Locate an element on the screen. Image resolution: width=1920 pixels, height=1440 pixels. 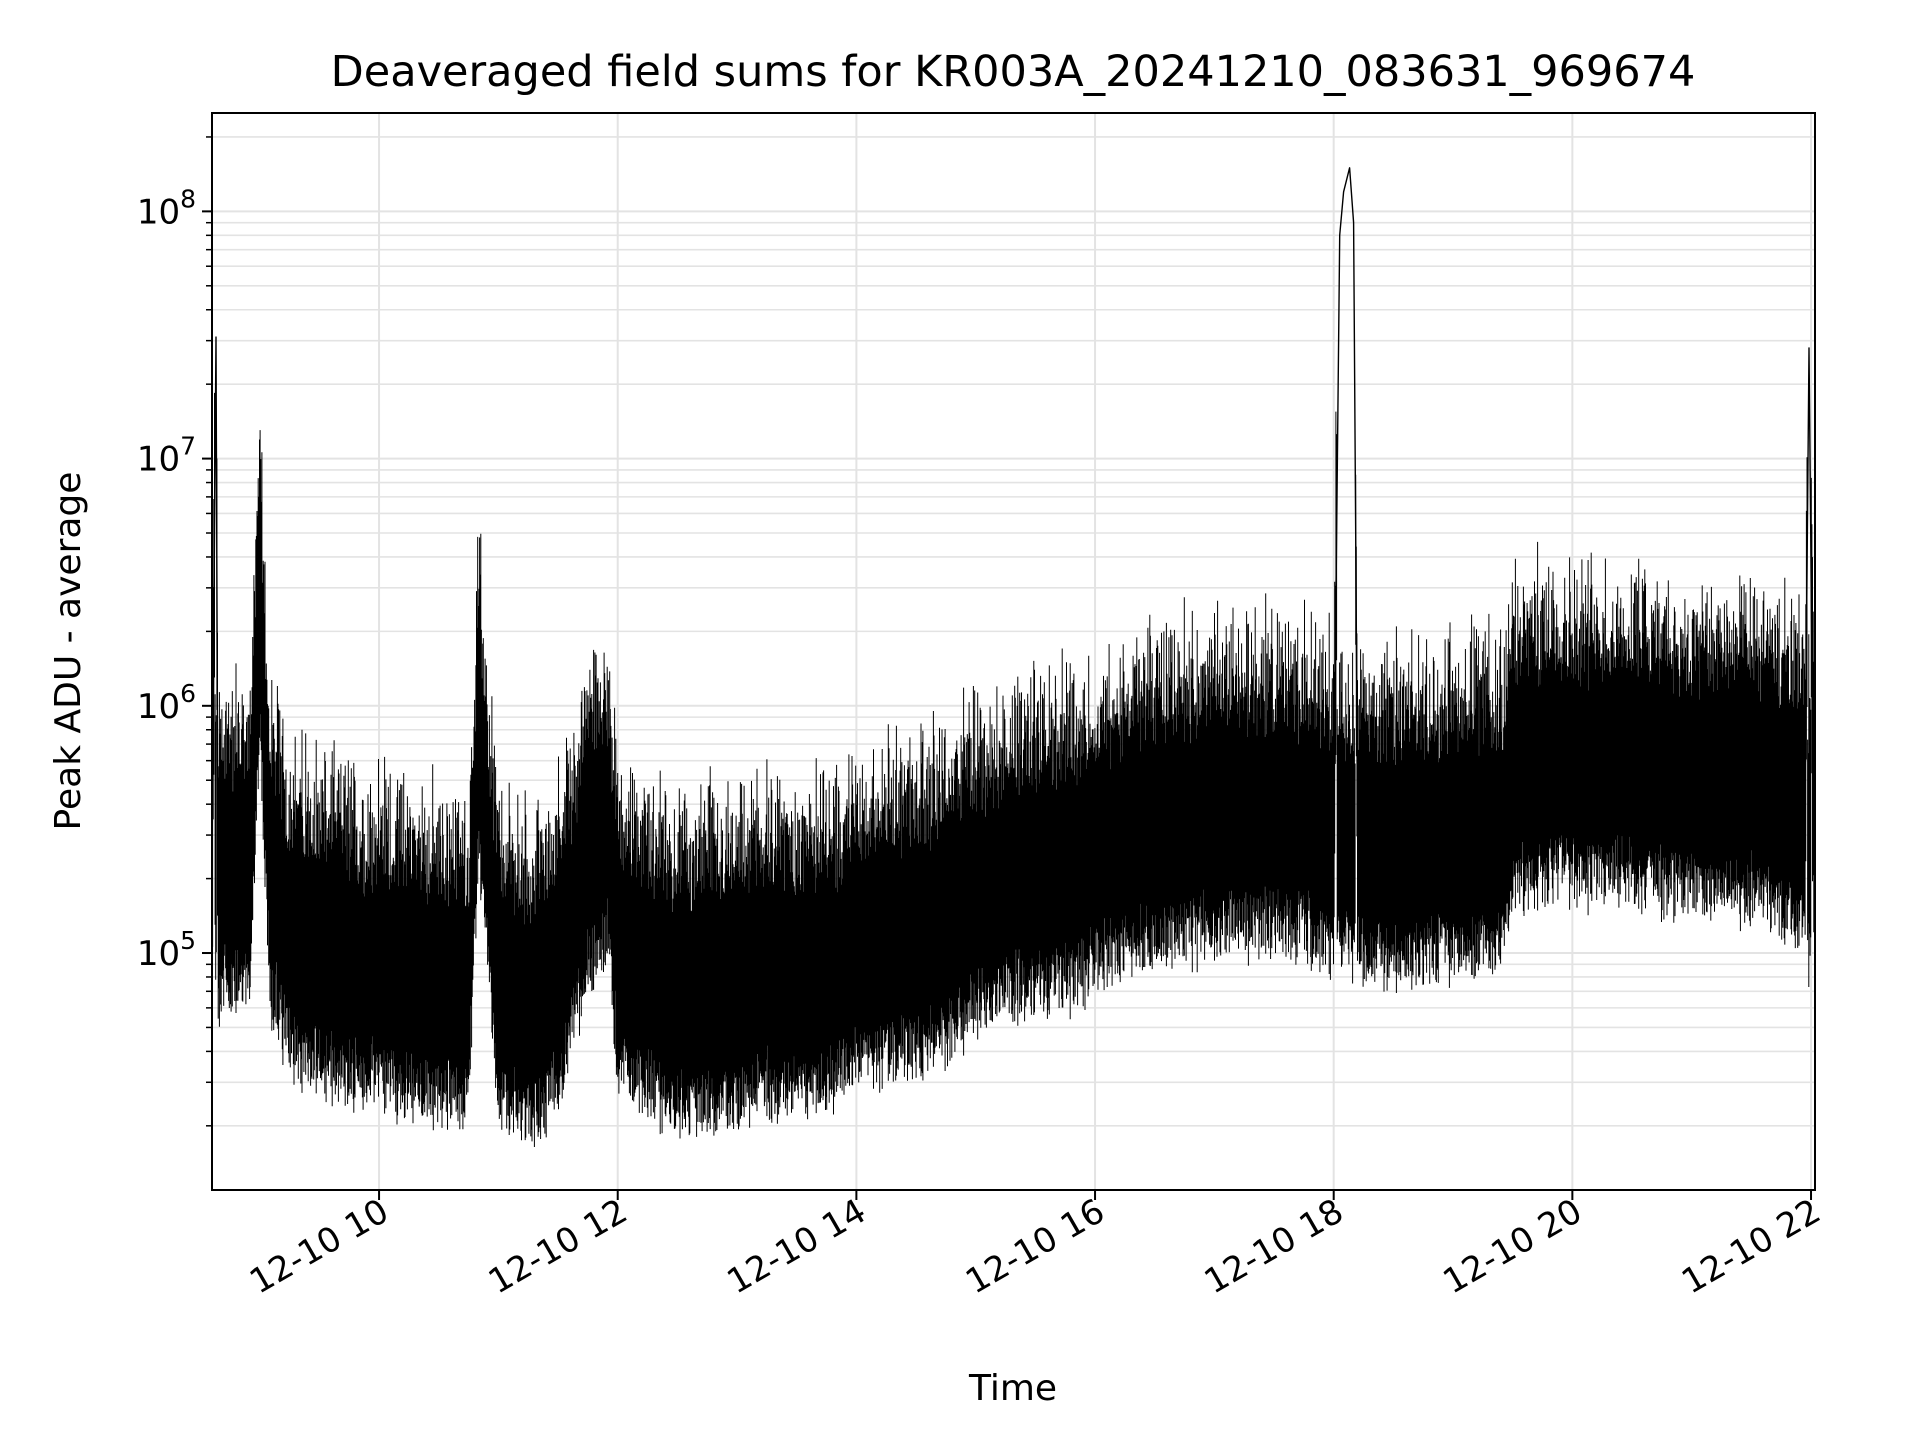
y-tick-label: 10⁸ is located at coordinates (166, 208).